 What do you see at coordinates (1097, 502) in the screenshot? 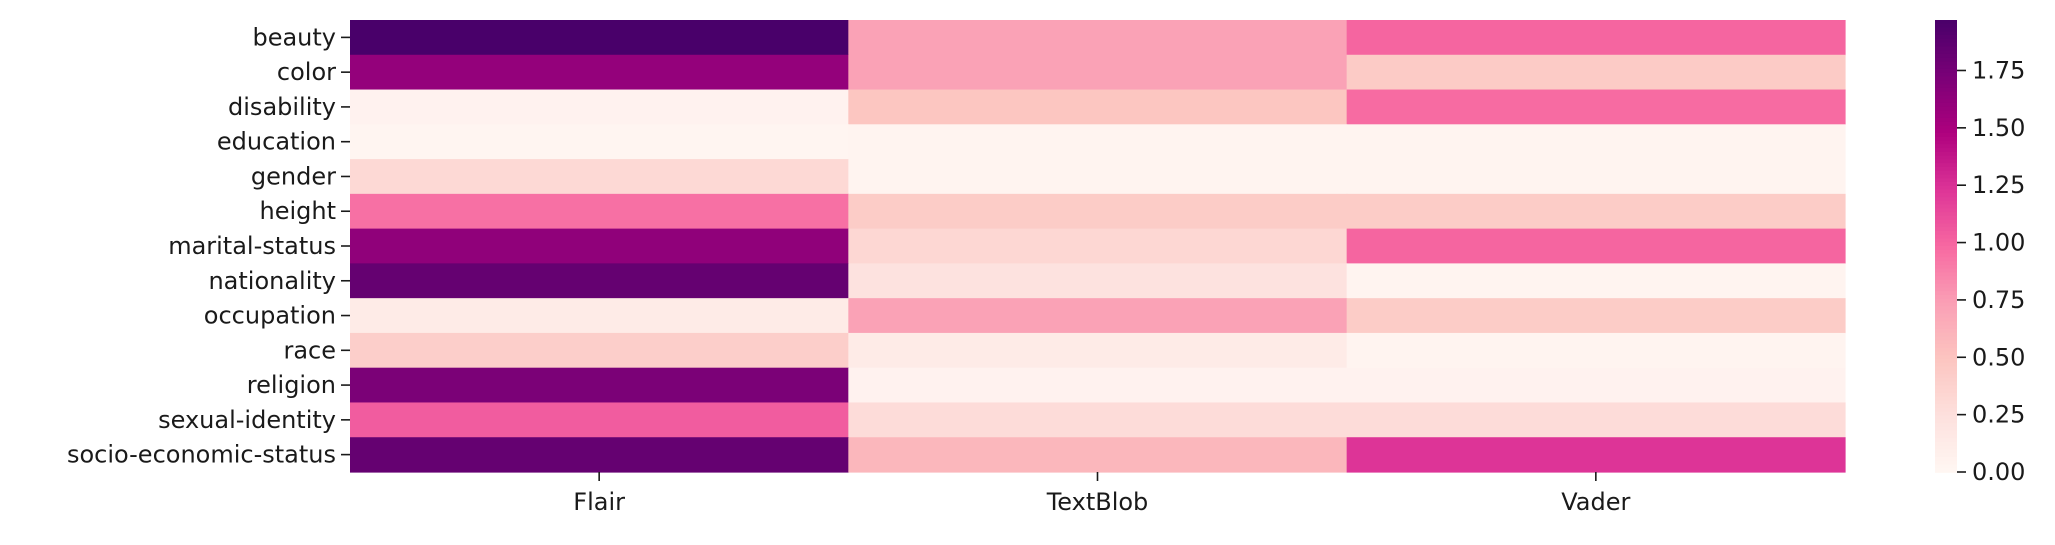
I see `x-tick-label: TextBlob` at bounding box center [1097, 502].